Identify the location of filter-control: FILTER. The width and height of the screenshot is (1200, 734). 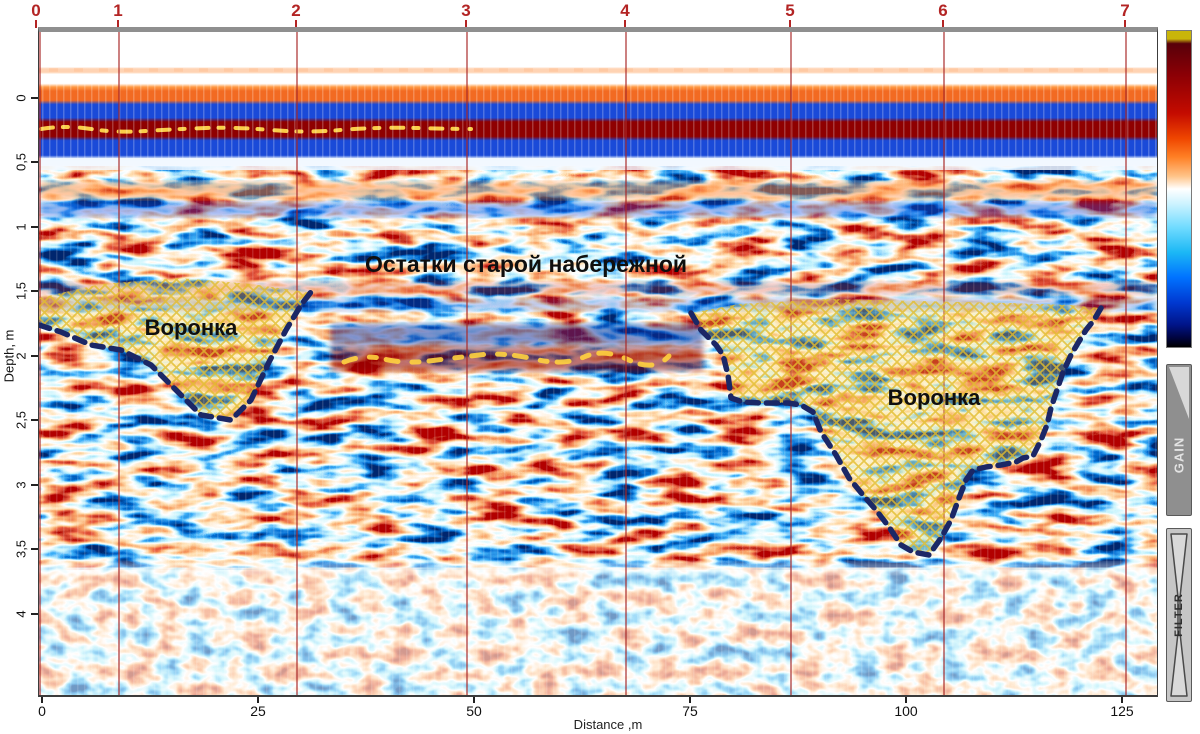
(1179, 615).